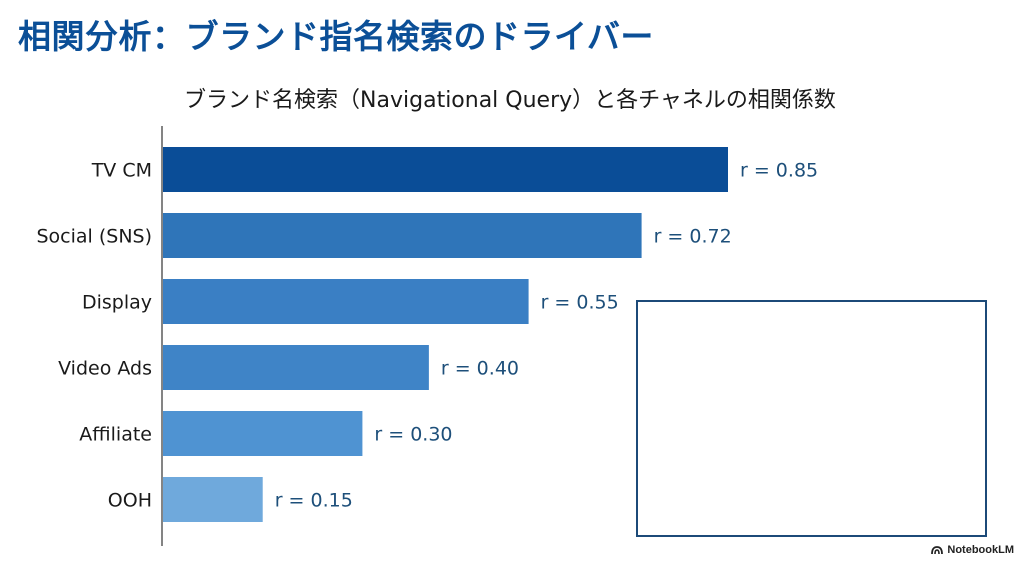  Describe the element at coordinates (336, 36) in the screenshot. I see `page-title: 相関分析：ブランド指名検索のドライバー` at that location.